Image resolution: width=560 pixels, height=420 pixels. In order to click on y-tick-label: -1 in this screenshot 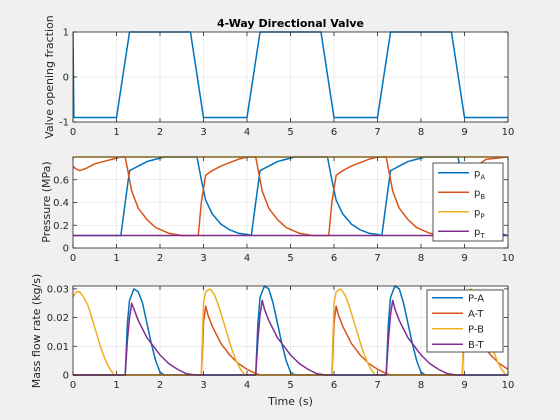, I will do `click(64, 123)`.